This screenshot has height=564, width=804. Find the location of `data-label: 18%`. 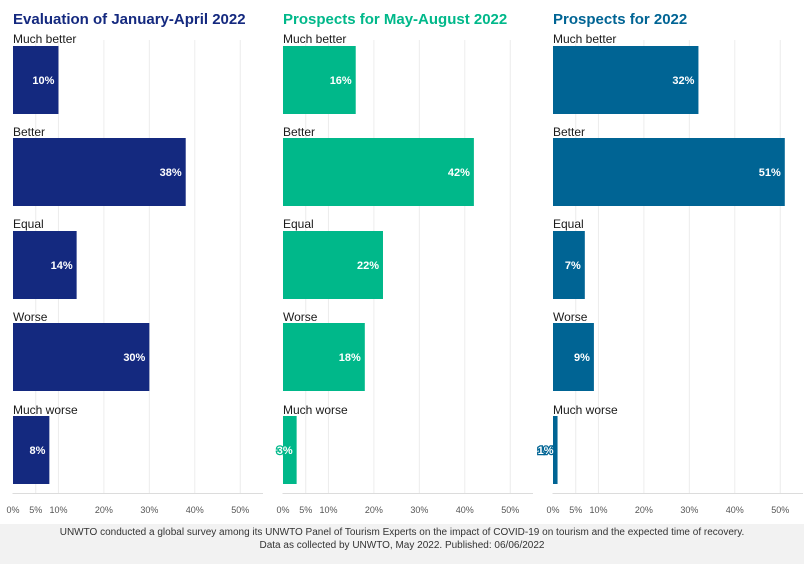

data-label: 18% is located at coordinates (350, 358).